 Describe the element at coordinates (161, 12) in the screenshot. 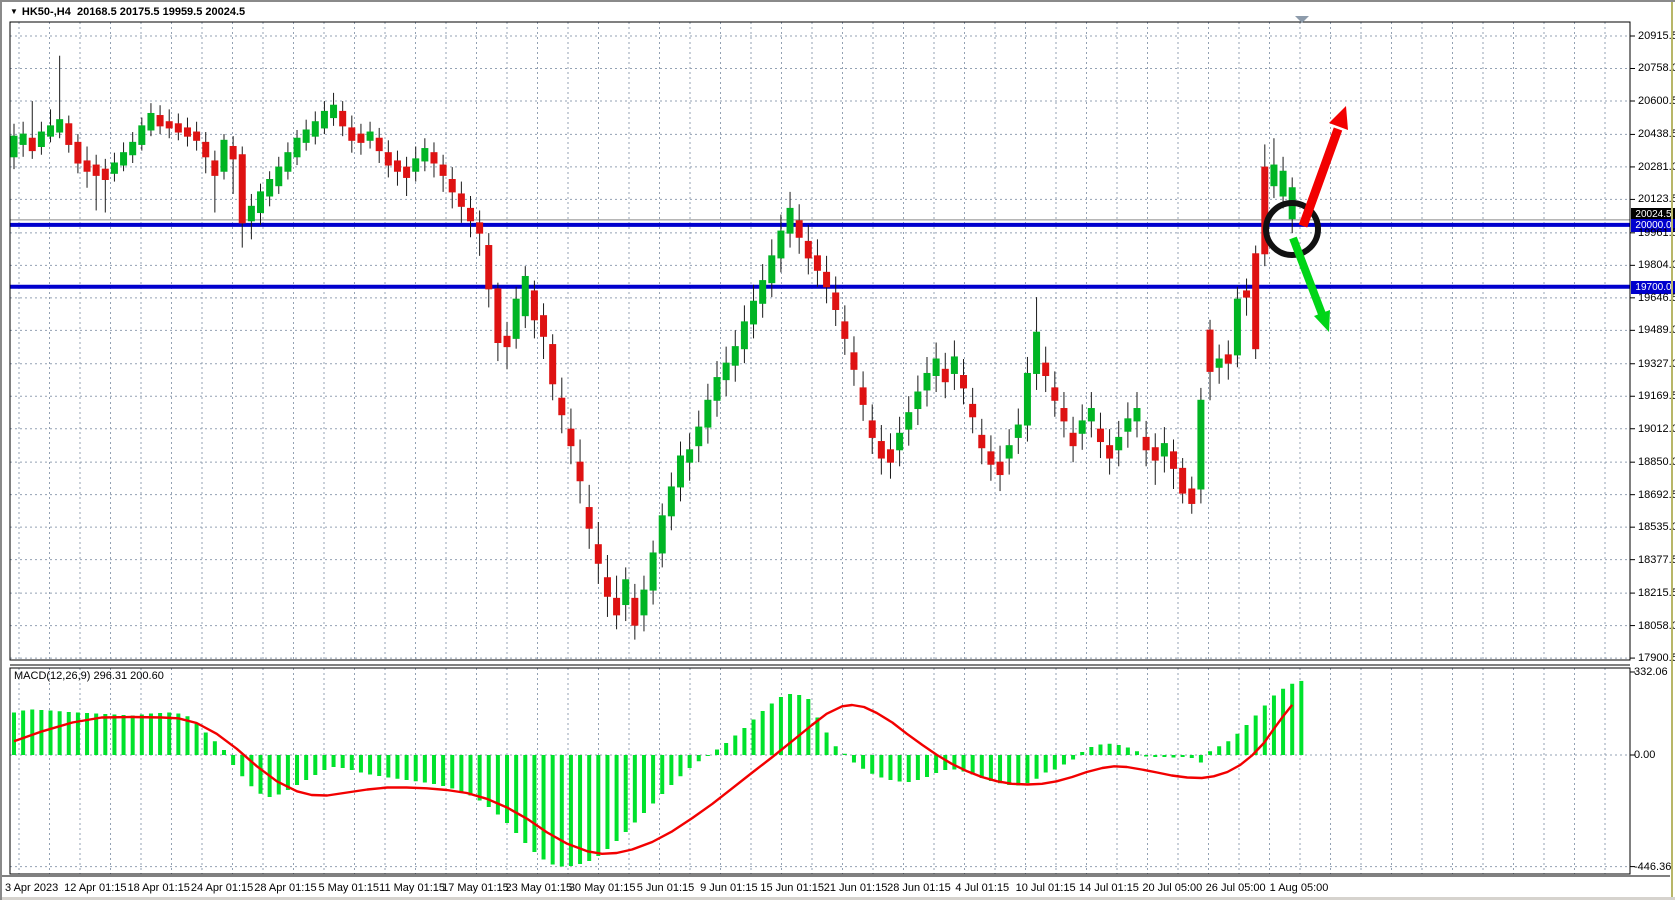

I see `ohlc-values: 20168.5 20175.5 19959.5 20024.5` at that location.